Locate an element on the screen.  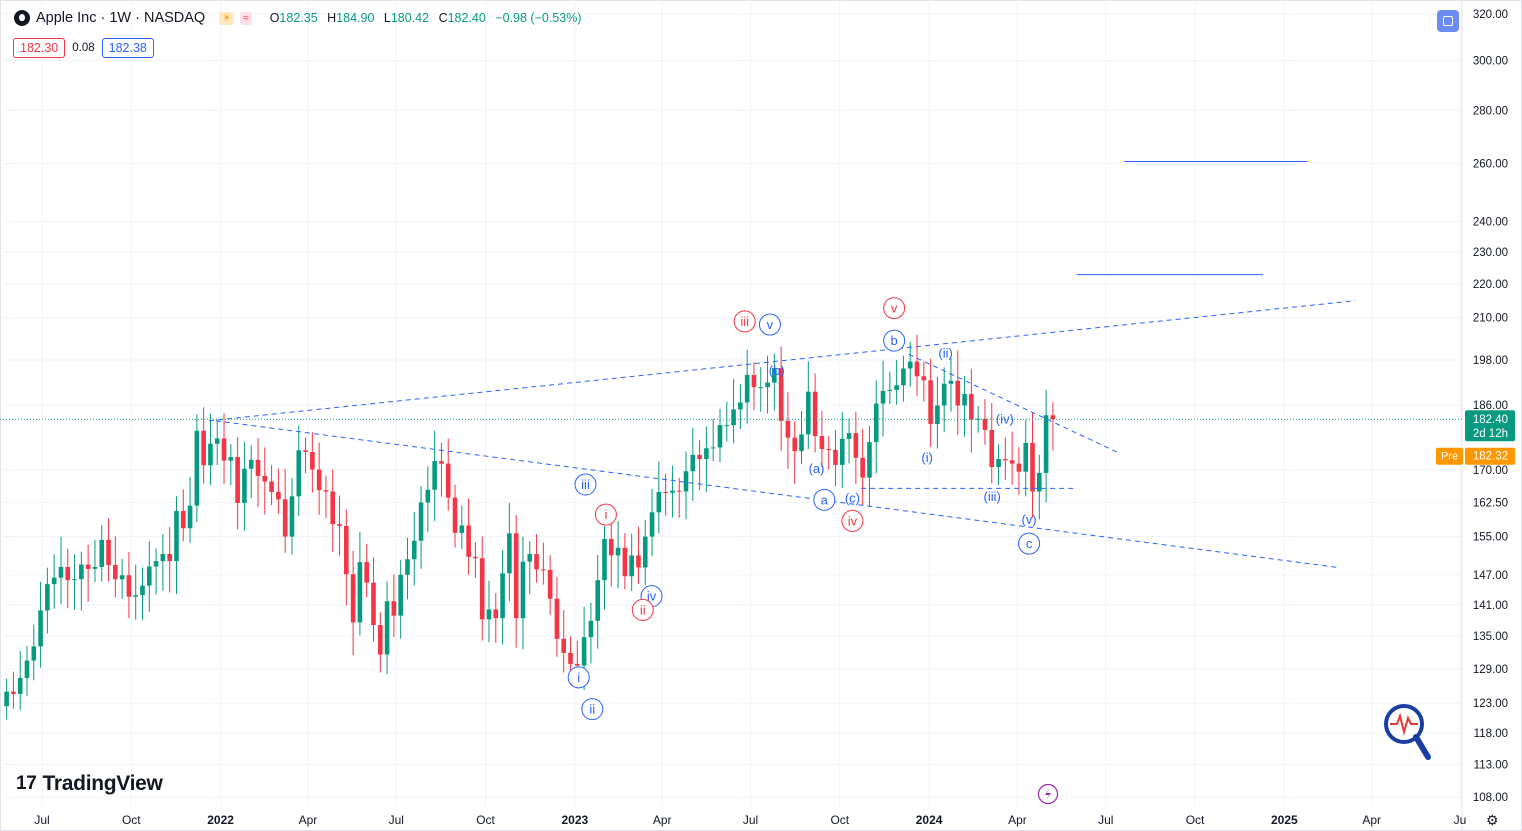
price-tick-label: 162.50 is located at coordinates (1490, 503).